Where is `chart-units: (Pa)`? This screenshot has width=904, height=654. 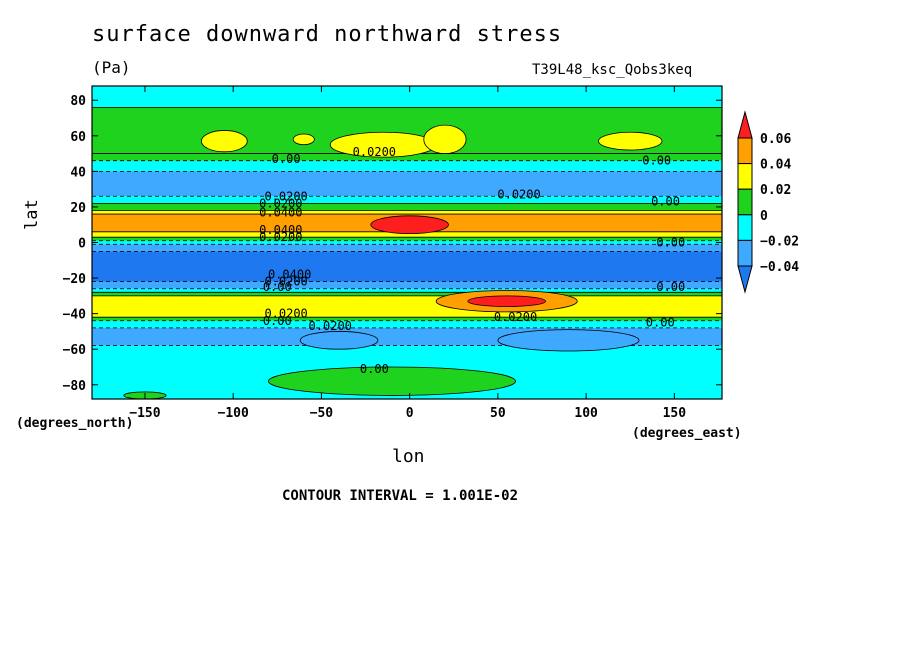 chart-units: (Pa) is located at coordinates (111, 67).